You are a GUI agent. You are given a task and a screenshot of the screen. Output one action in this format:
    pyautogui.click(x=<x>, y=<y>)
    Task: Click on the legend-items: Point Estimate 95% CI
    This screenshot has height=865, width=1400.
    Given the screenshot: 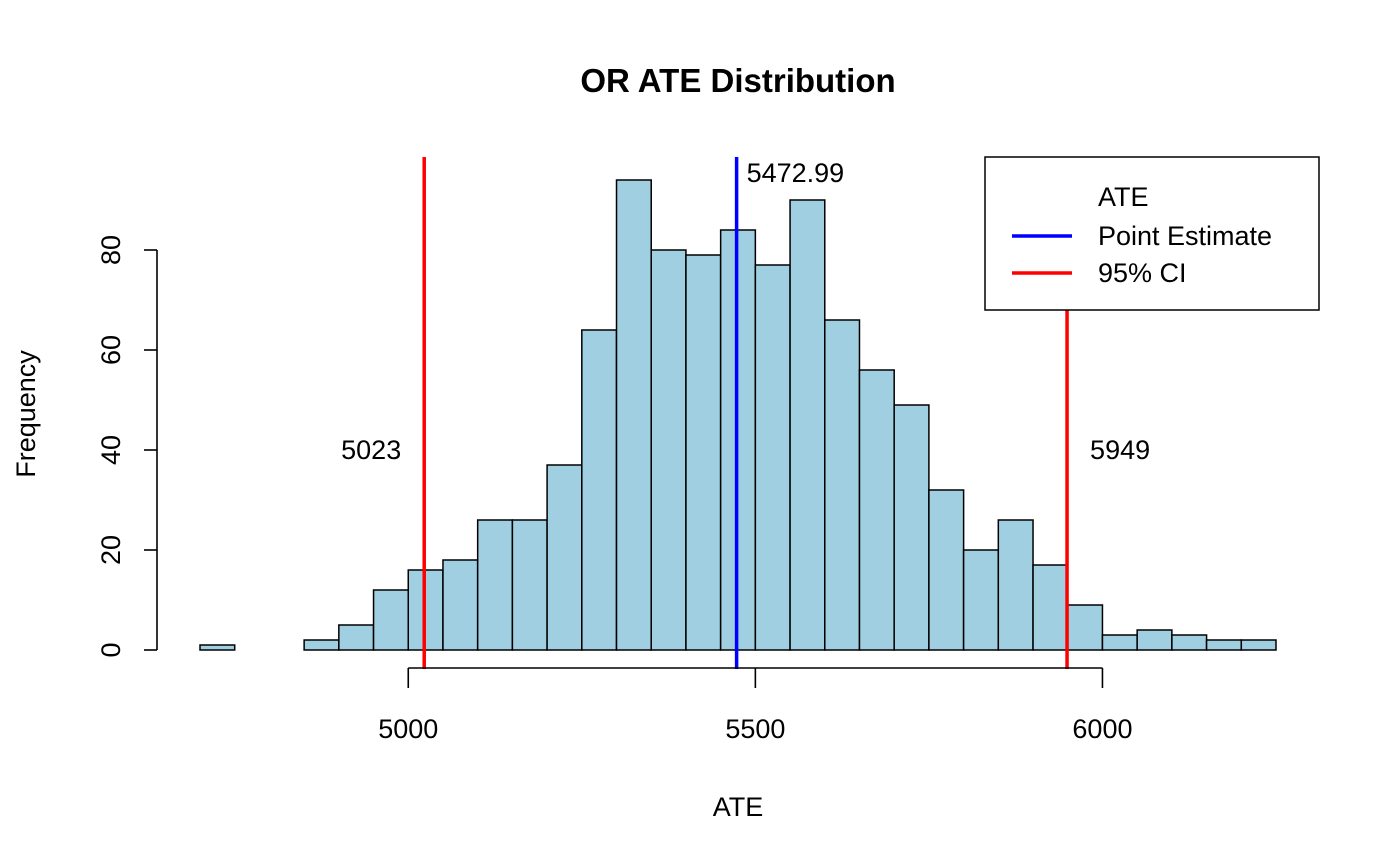 What is the action you would take?
    pyautogui.click(x=1142, y=254)
    